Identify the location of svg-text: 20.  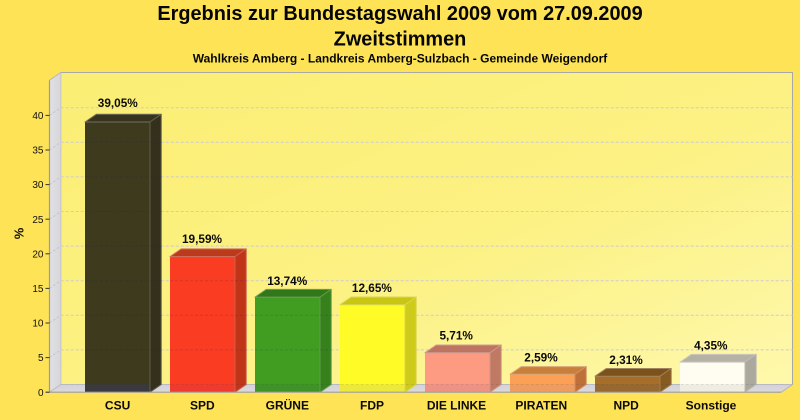
(38, 254).